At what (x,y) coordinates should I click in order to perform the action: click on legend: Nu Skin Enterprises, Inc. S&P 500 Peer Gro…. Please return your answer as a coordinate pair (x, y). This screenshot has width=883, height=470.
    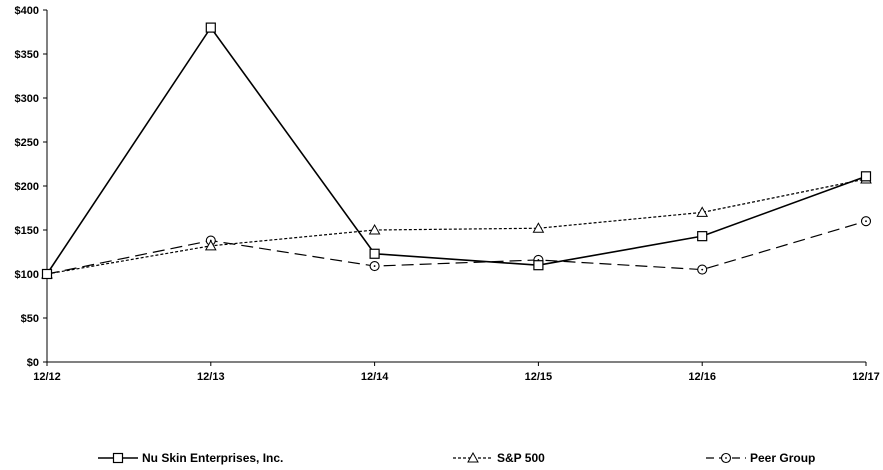
    Looking at the image, I should click on (456, 458).